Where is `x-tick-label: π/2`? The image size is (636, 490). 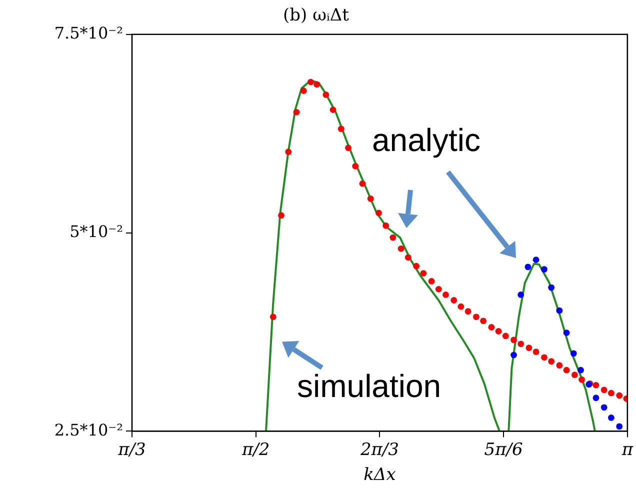 x-tick-label: π/2 is located at coordinates (255, 450).